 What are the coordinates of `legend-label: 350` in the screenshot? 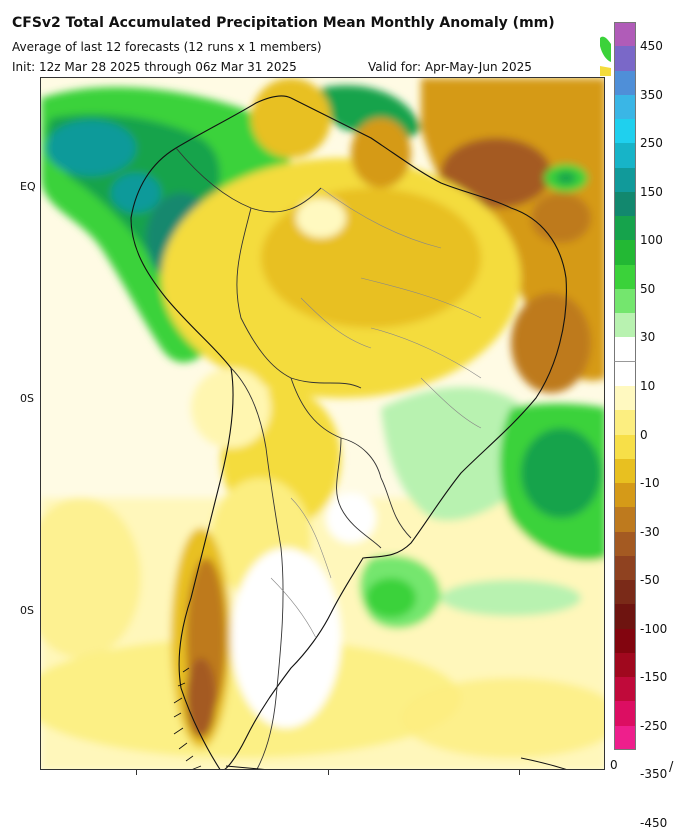 It's located at (651, 94).